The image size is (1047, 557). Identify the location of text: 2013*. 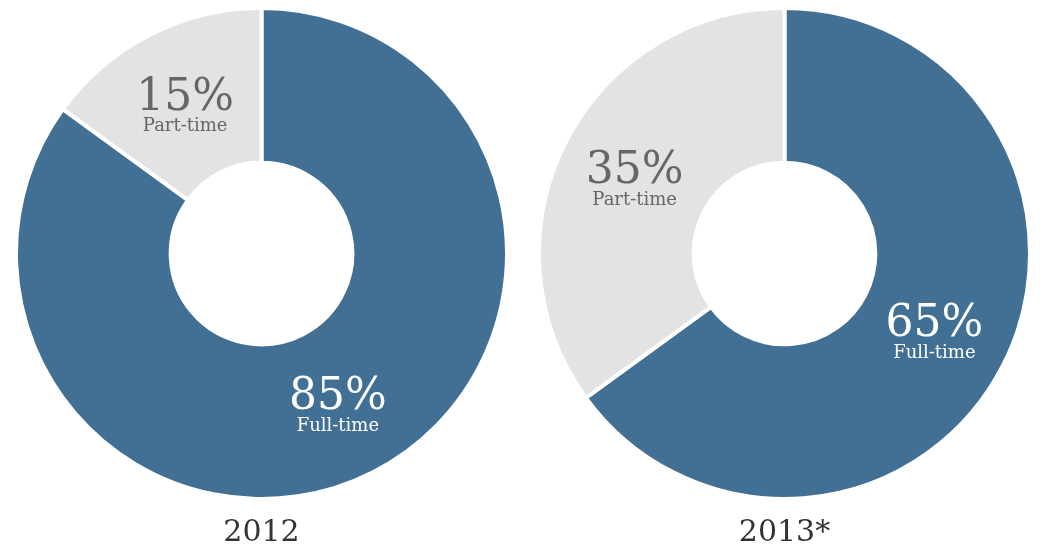
(784, 530).